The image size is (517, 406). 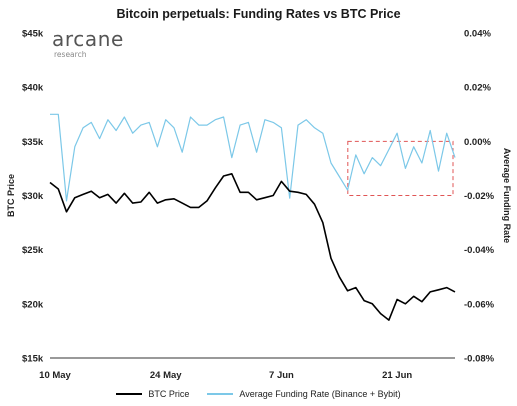 I want to click on annotation-box, so click(x=400, y=168).